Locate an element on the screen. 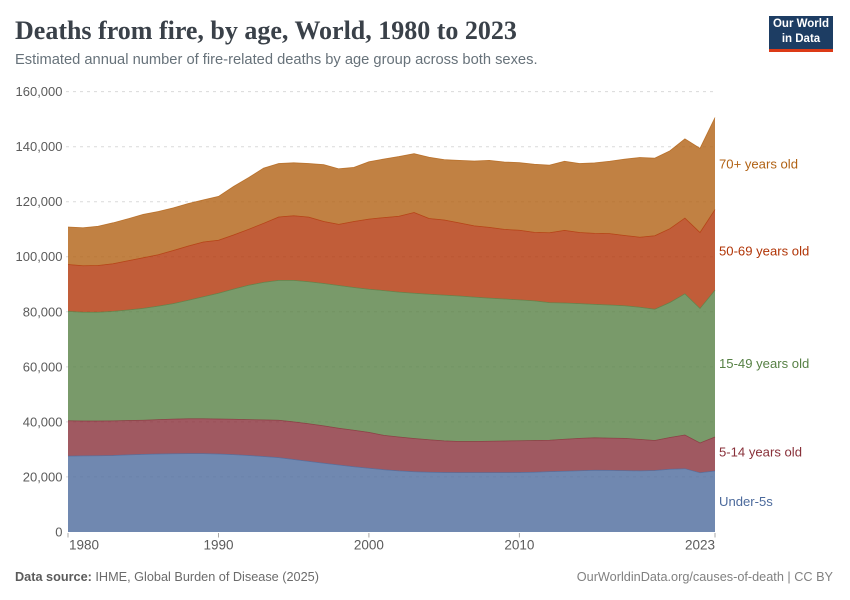  svg-text: 160,000 is located at coordinates (39, 91).